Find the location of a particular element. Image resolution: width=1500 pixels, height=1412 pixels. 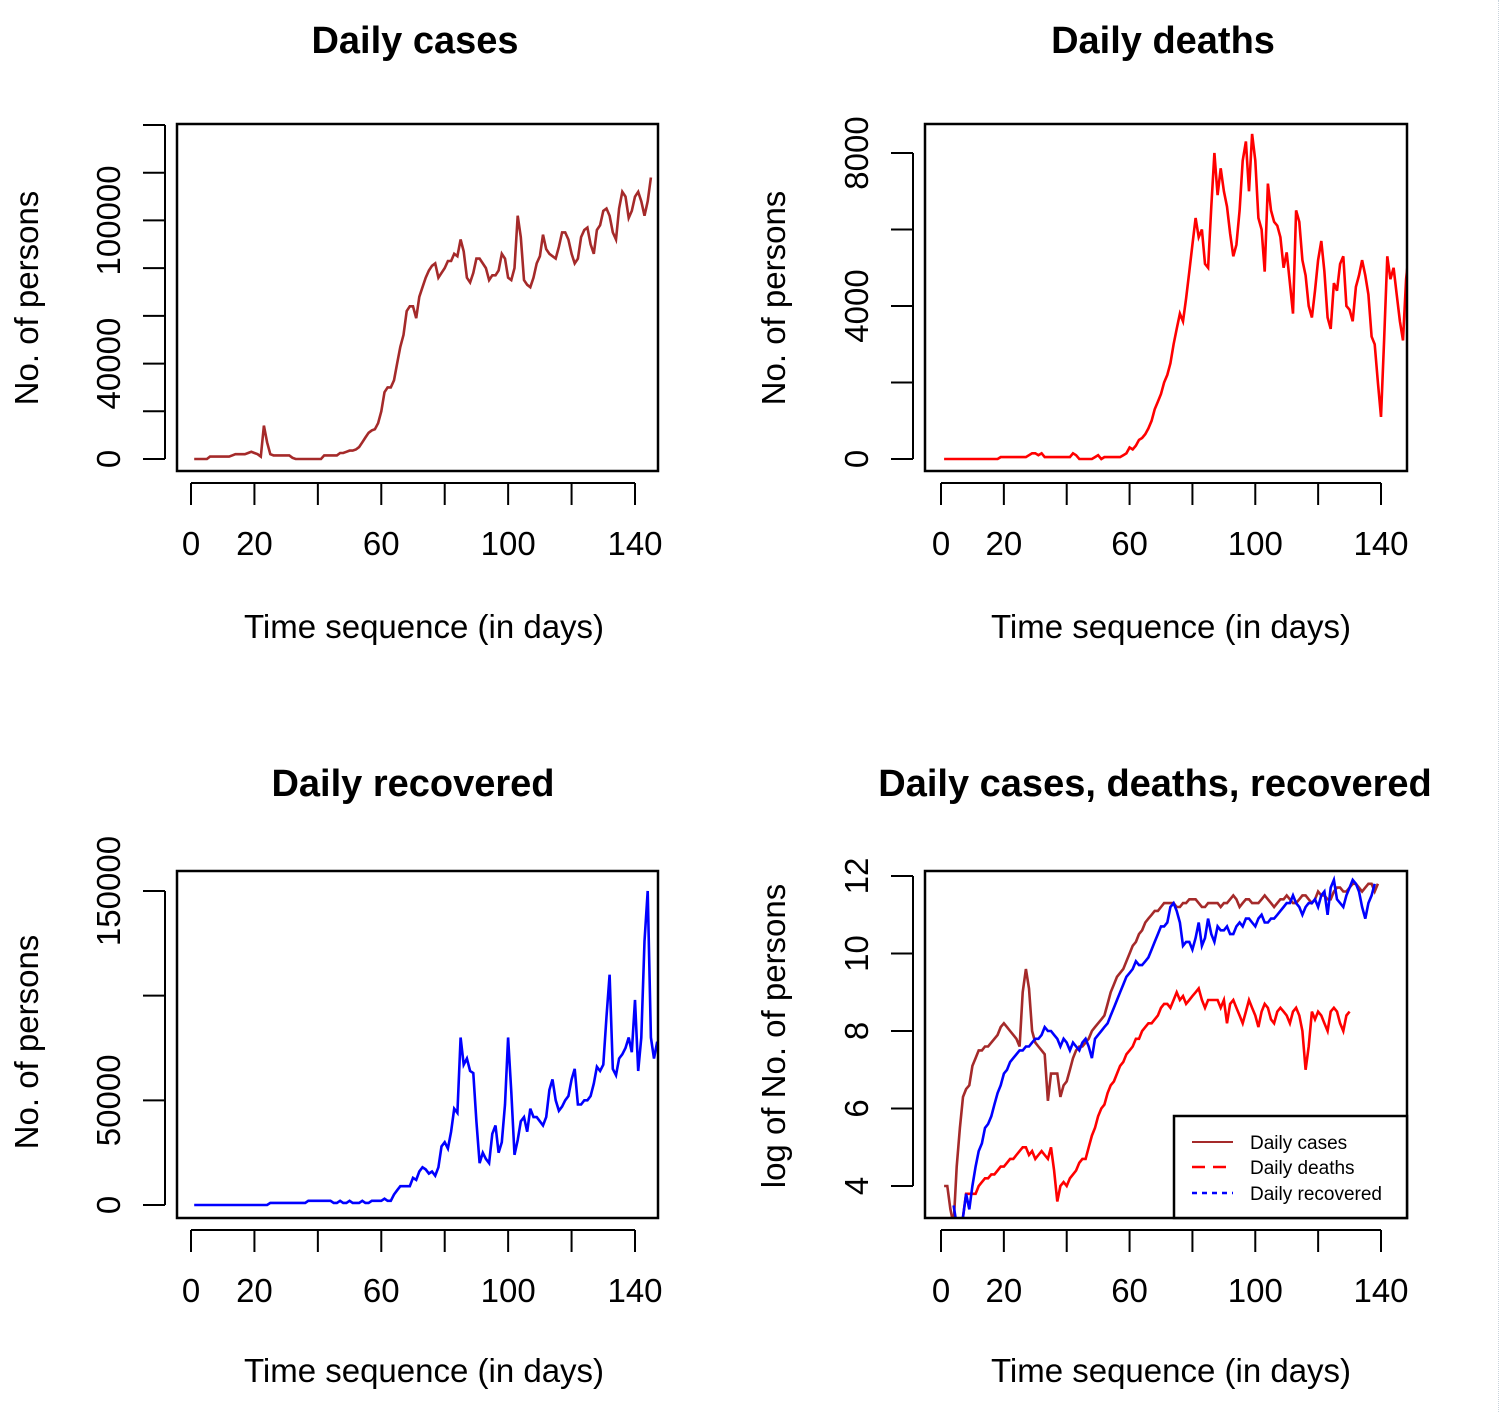

y-tick-label: 8 is located at coordinates (856, 1031).